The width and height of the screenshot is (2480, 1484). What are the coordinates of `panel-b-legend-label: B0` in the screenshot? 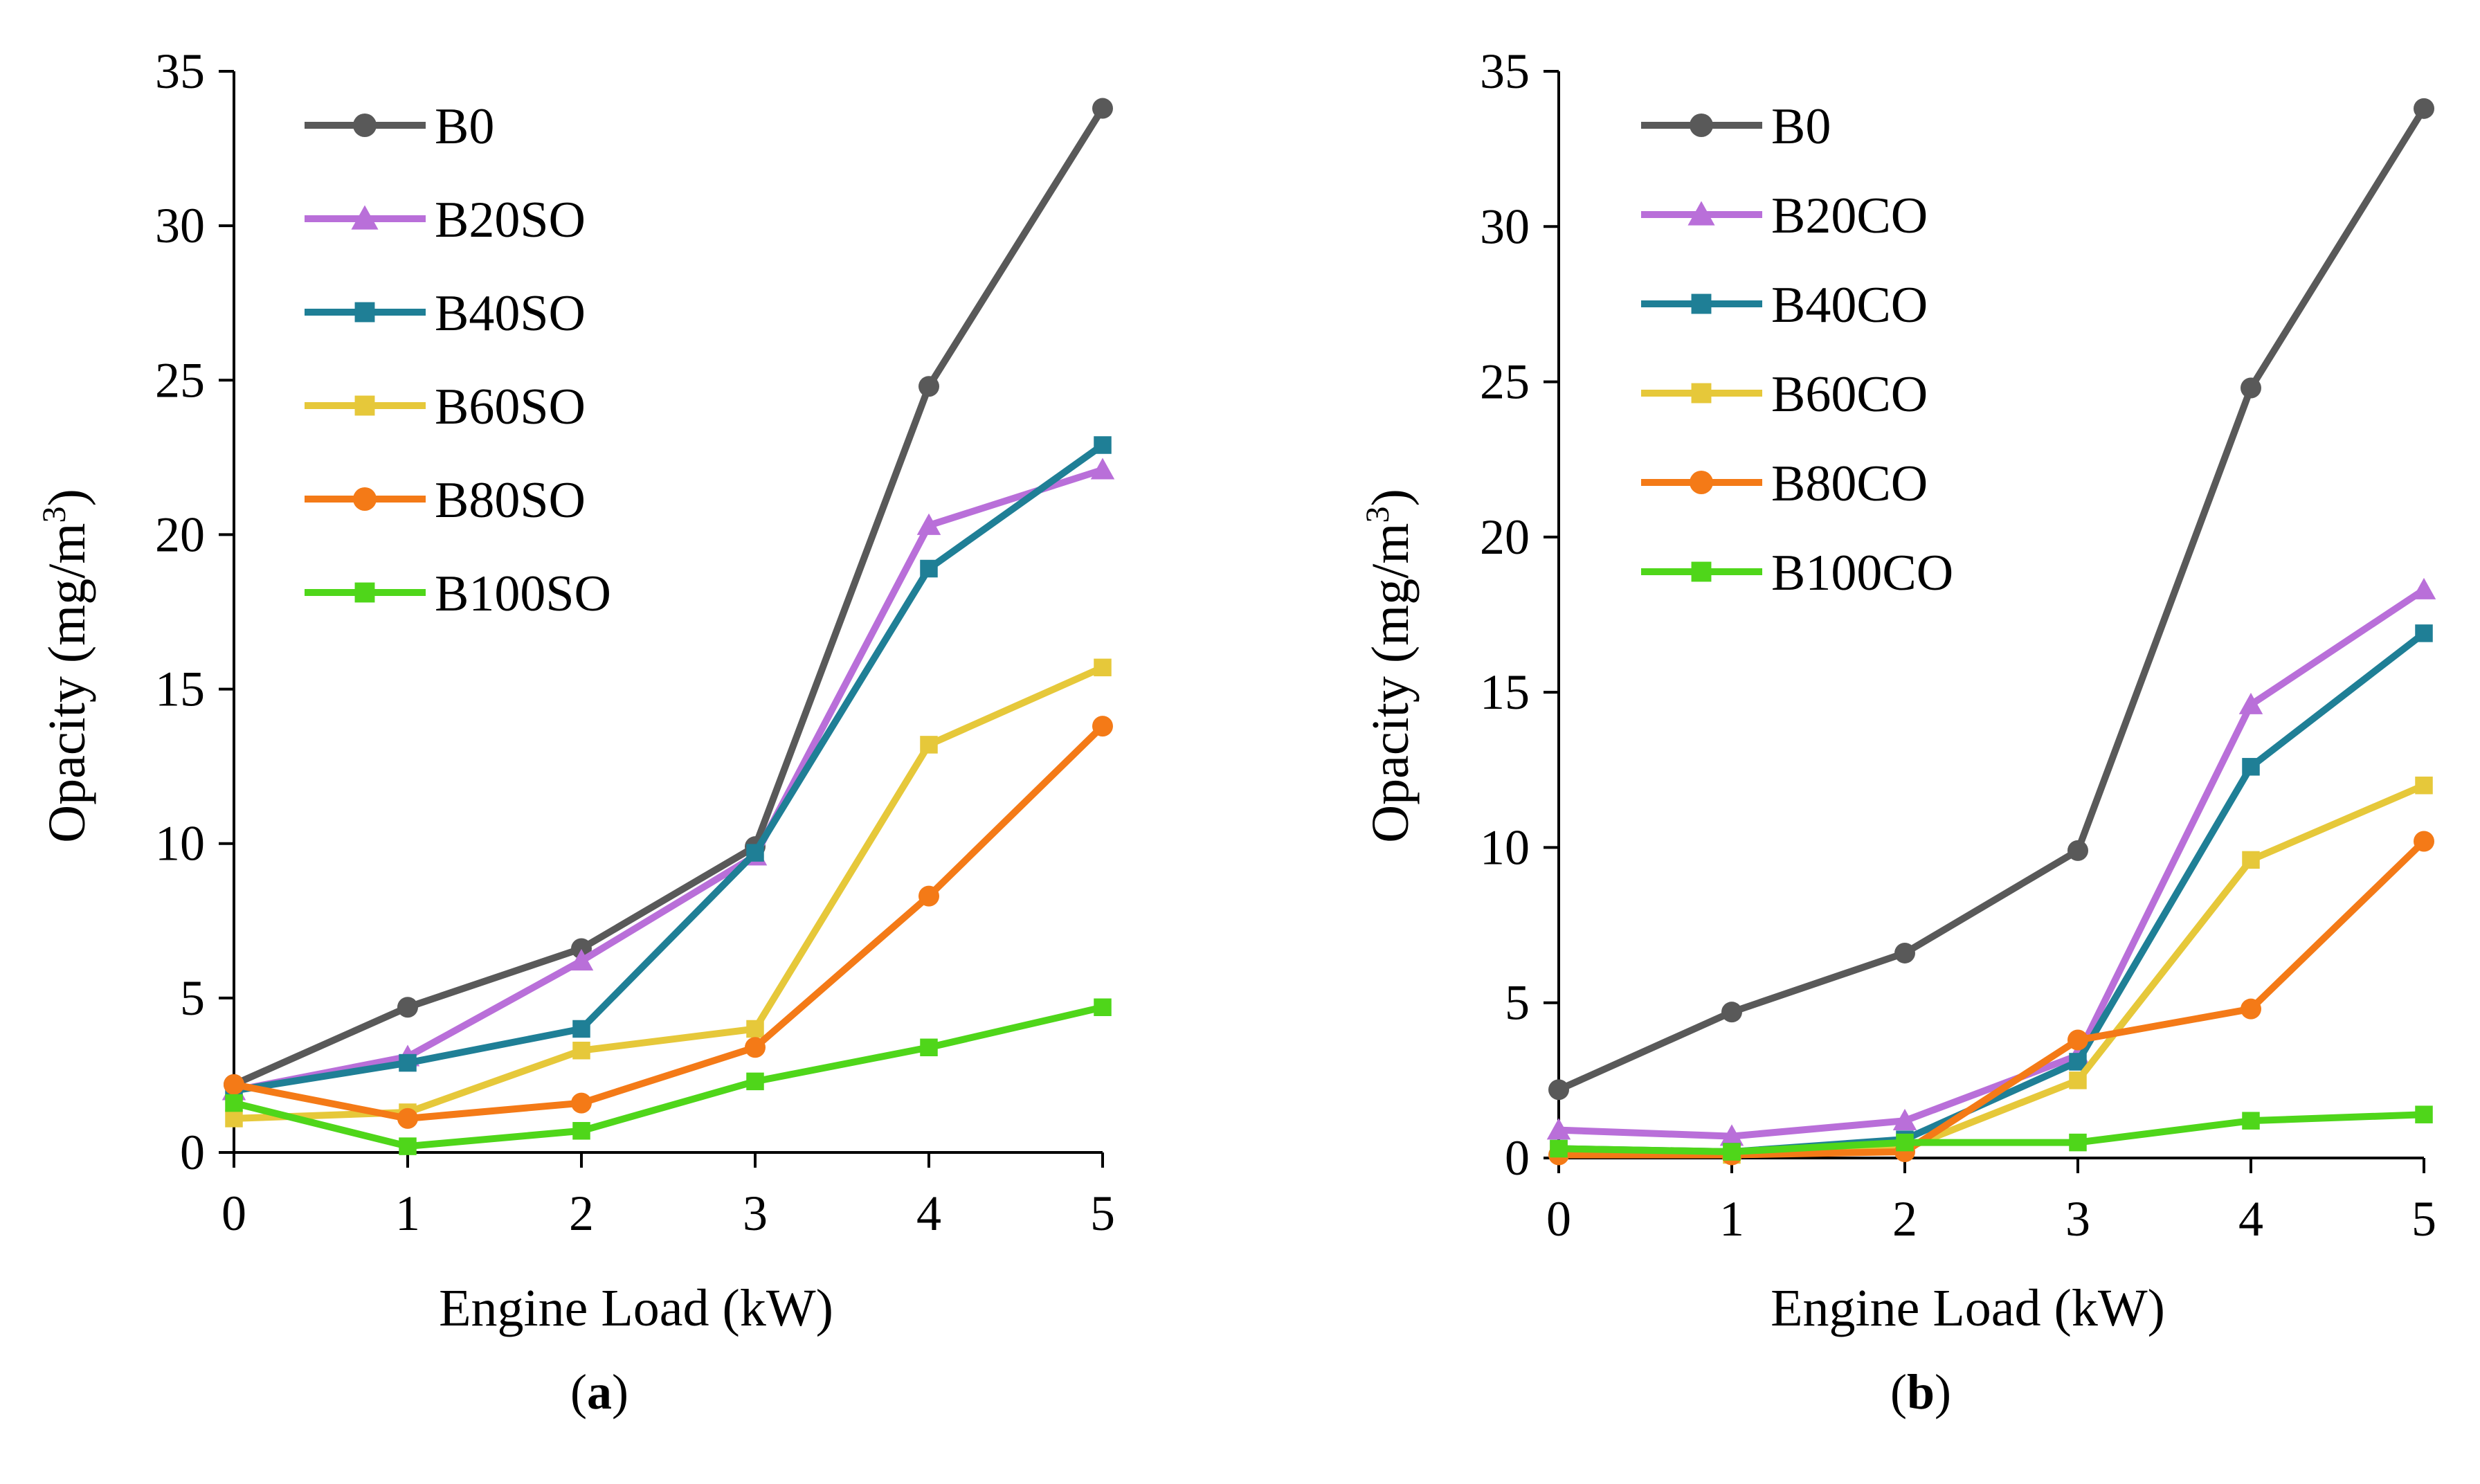 It's located at (1801, 127).